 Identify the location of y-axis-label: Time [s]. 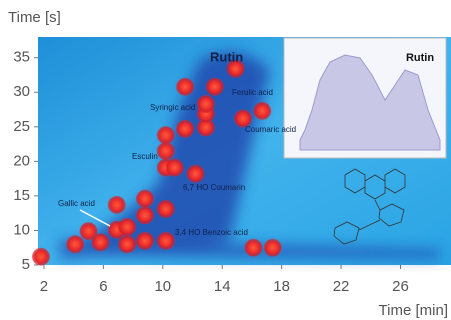
(34, 17).